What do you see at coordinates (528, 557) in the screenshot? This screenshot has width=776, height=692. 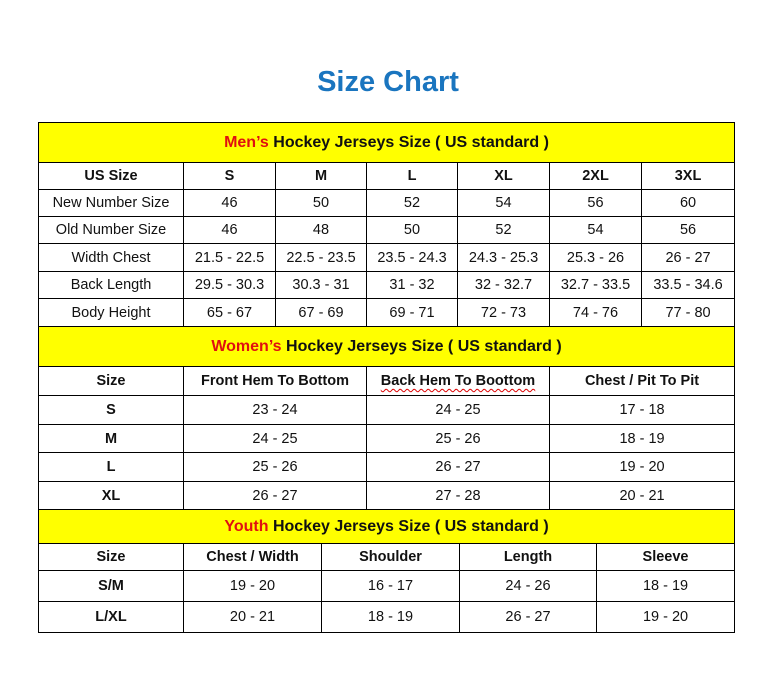 I see `column-header: Length` at bounding box center [528, 557].